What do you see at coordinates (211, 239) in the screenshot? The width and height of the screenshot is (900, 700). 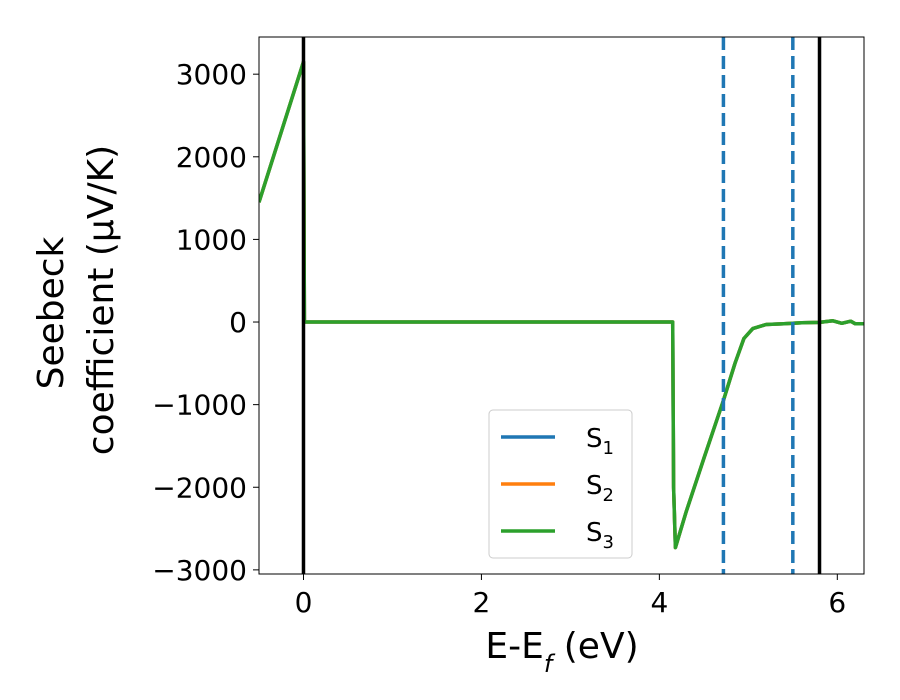 I see `y-tick-label: 1000` at bounding box center [211, 239].